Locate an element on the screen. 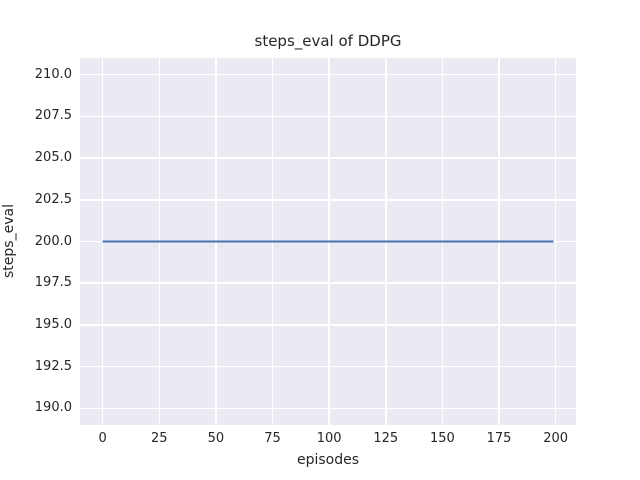 The height and width of the screenshot is (480, 640). series-layer is located at coordinates (328, 241).